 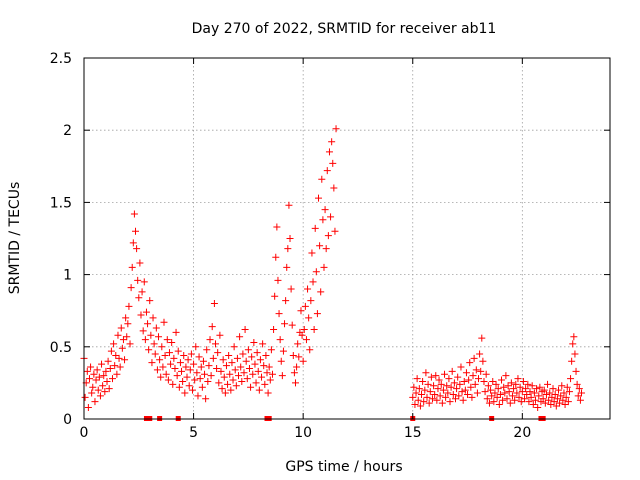 What do you see at coordinates (193, 433) in the screenshot?
I see `x-tick-label: 5` at bounding box center [193, 433].